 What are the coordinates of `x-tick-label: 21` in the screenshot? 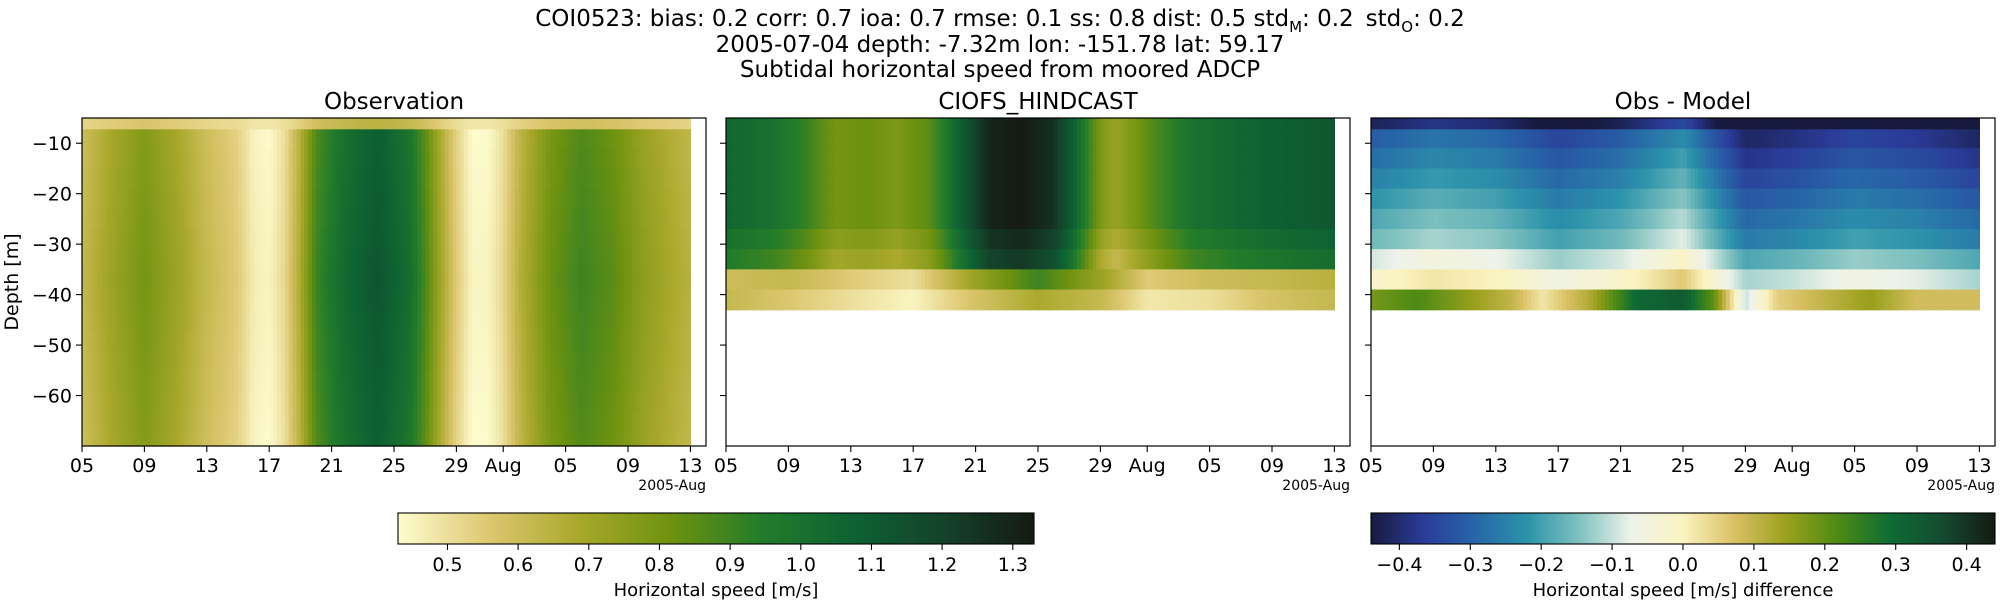 It's located at (332, 466).